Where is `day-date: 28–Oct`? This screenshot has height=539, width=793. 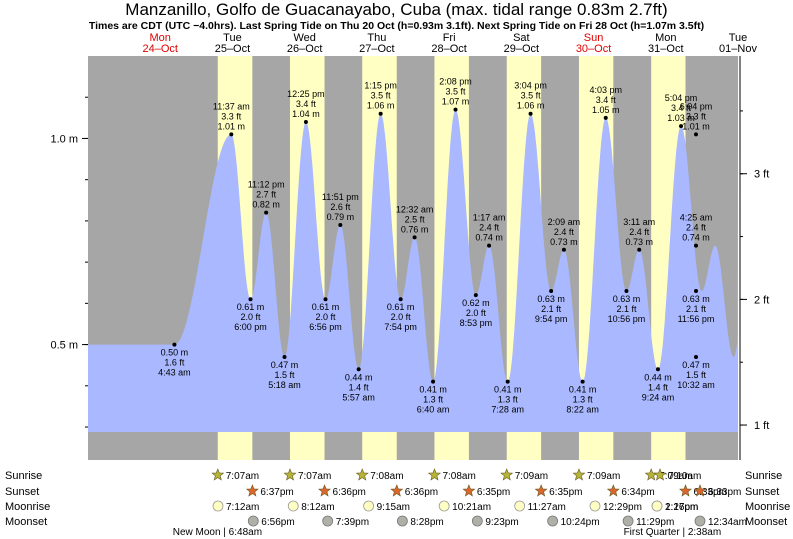
day-date: 28–Oct is located at coordinates (448, 49).